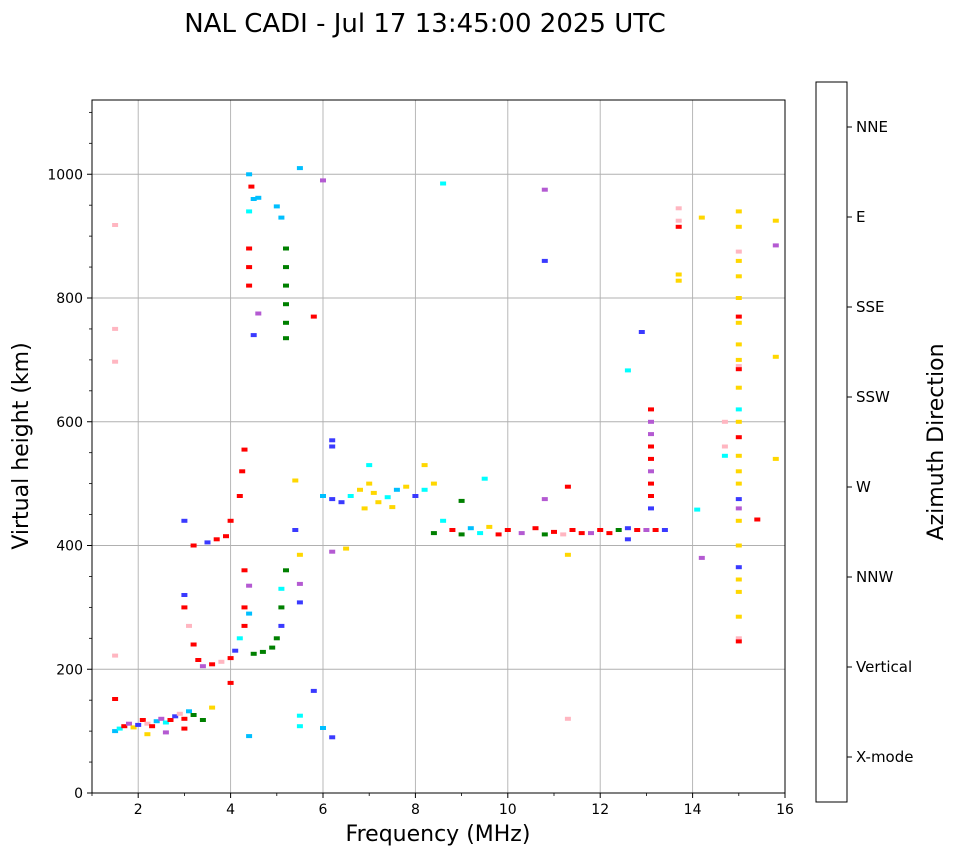 Image resolution: width=958 pixels, height=857 pixels. I want to click on x-tick-label: 8, so click(415, 810).